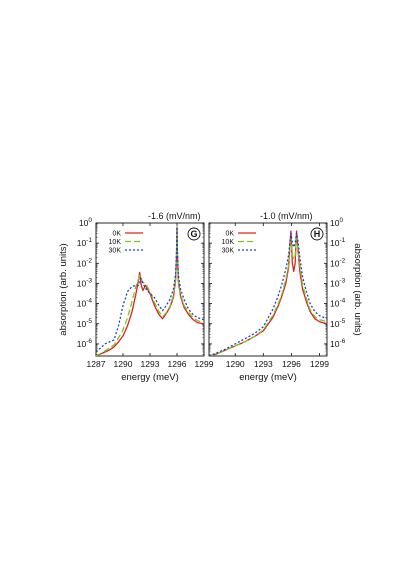  I want to click on panel-title: -1.6 (mV/nm), so click(174, 216).